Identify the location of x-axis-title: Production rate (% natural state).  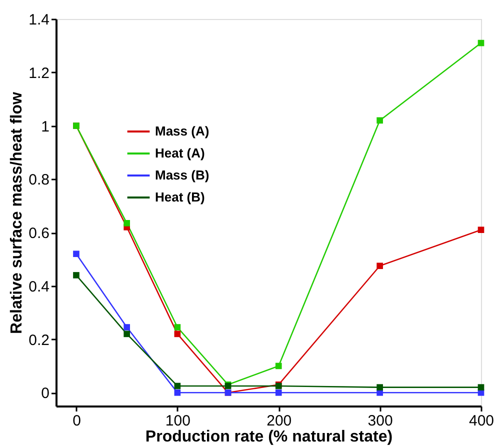
(269, 437).